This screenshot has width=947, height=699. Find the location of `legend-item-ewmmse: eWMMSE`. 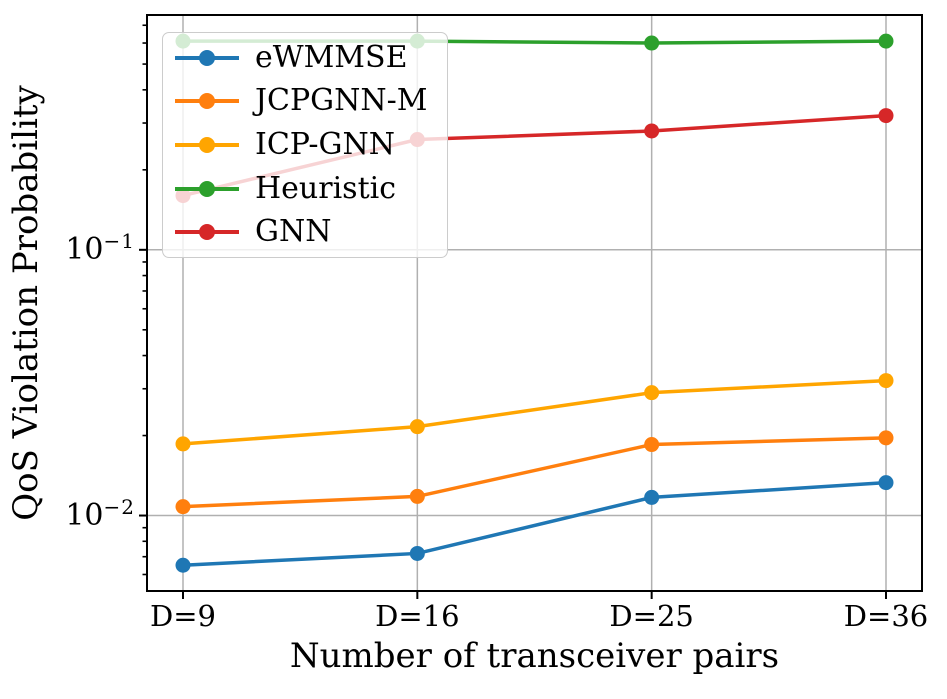

legend-item-ewmmse: eWMMSE is located at coordinates (311, 58).